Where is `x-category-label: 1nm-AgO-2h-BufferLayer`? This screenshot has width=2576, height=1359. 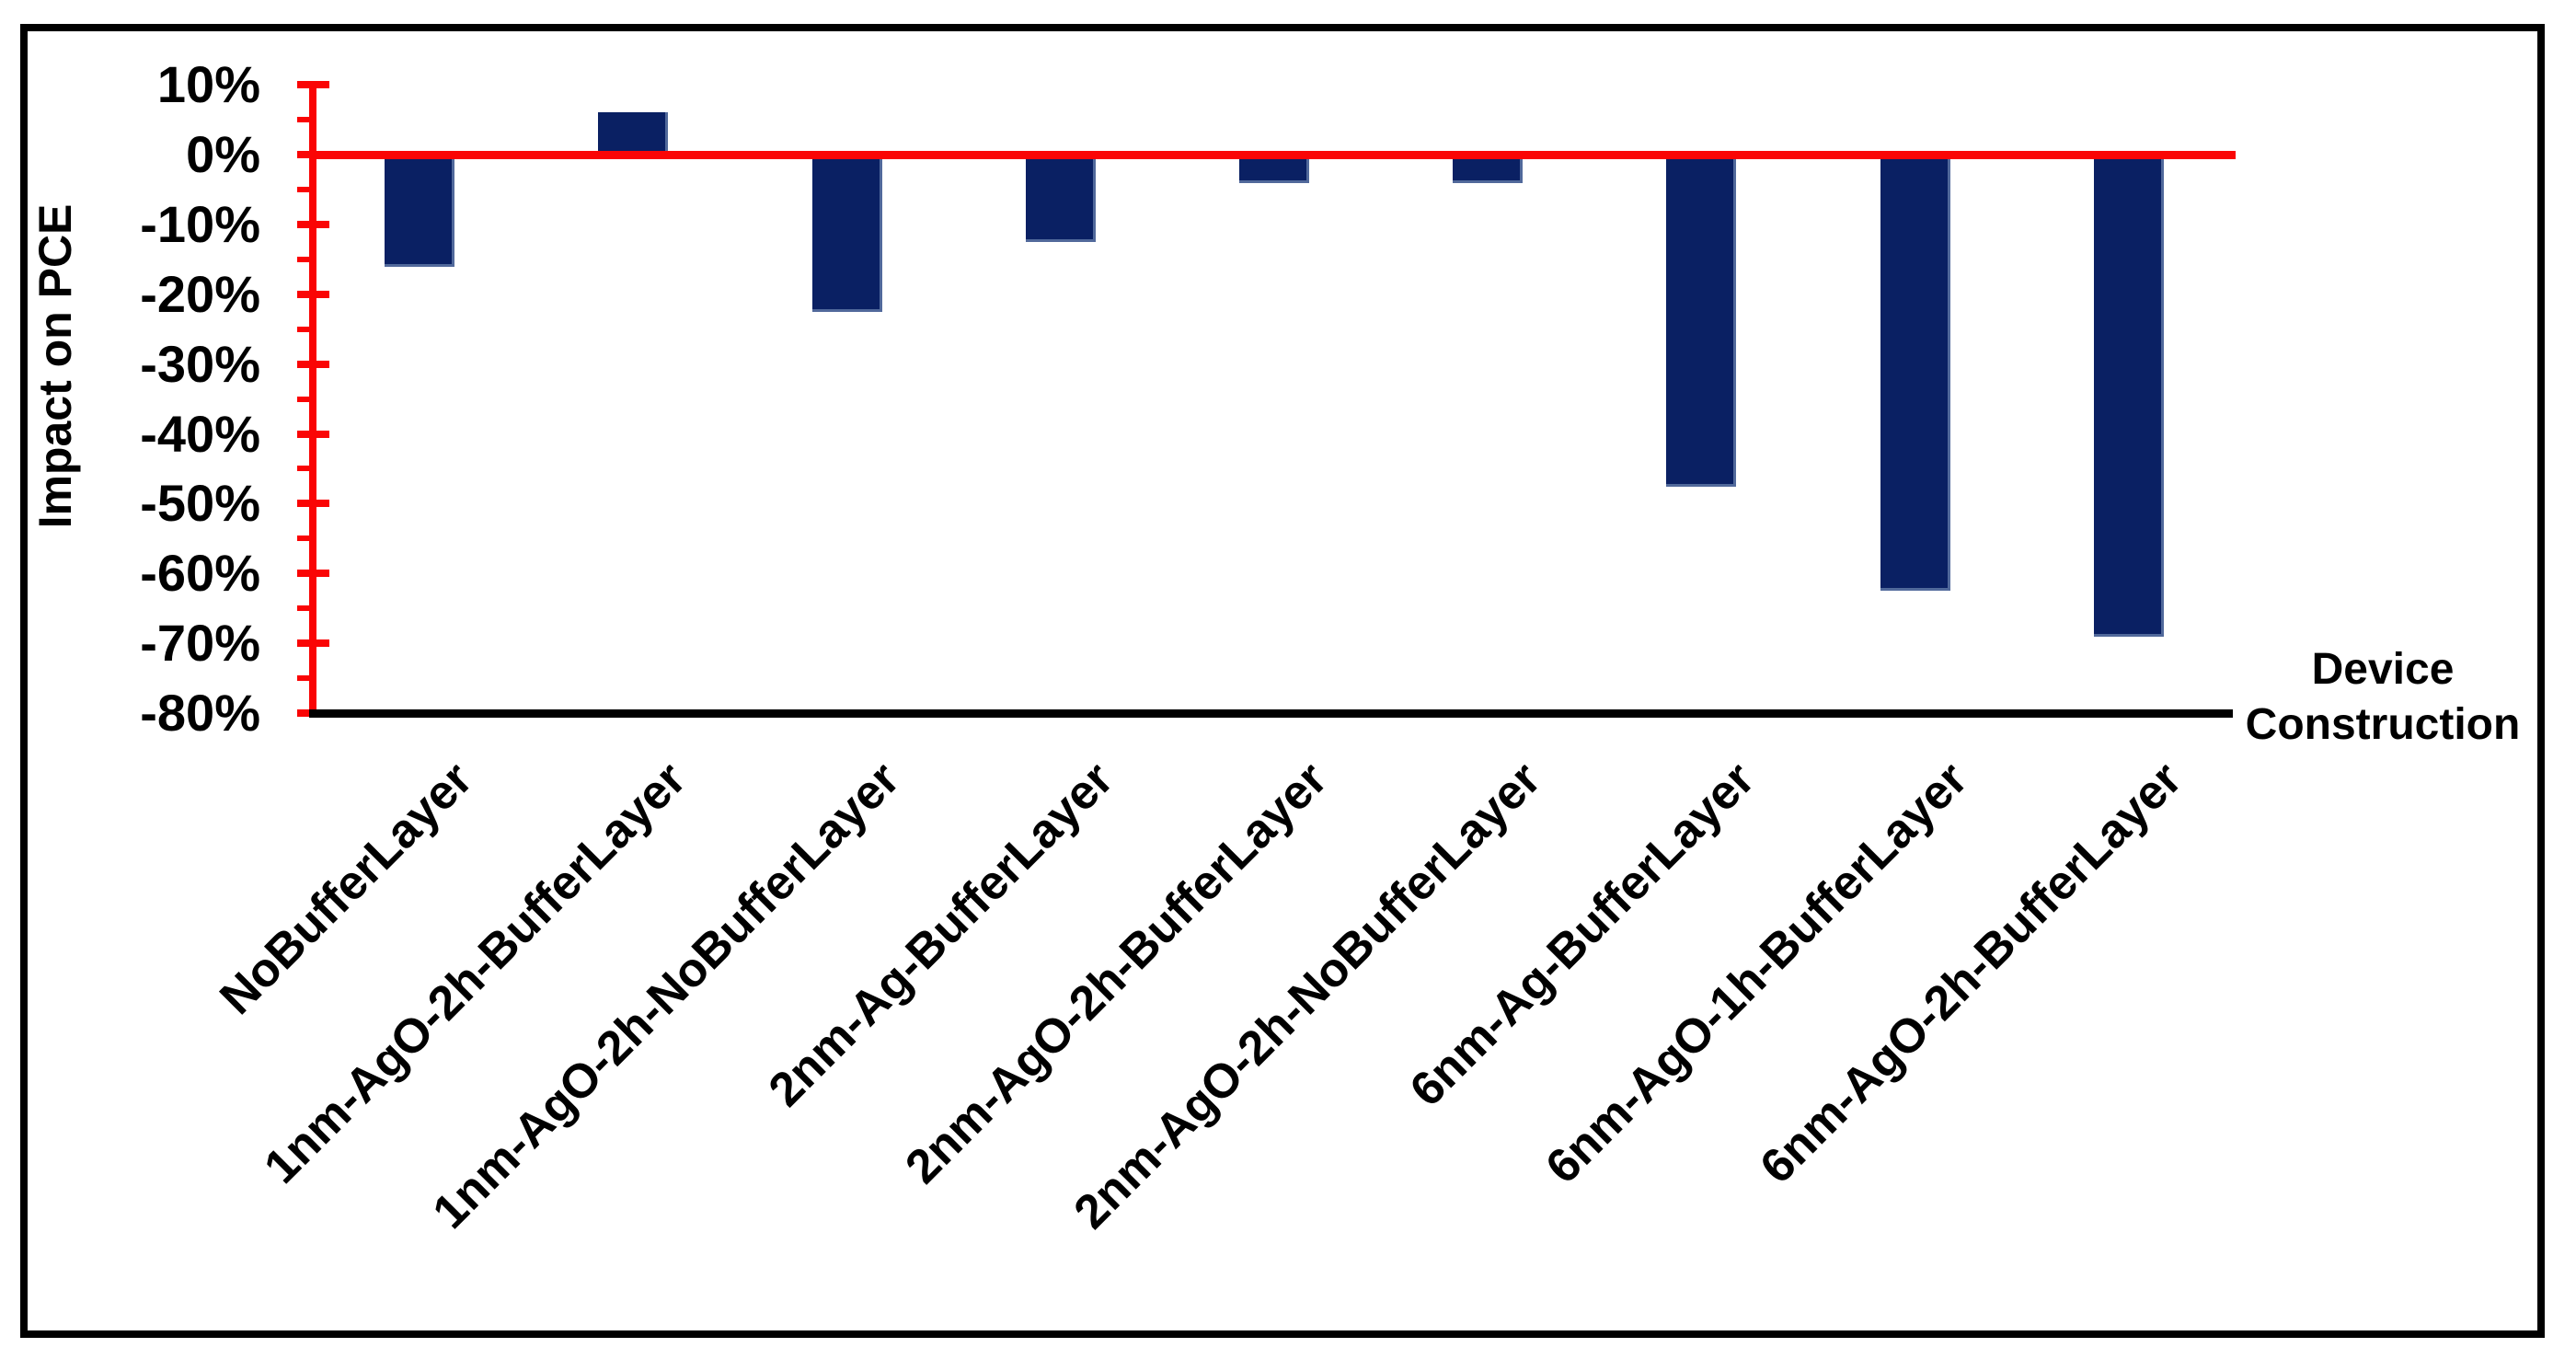
x-category-label: 1nm-AgO-2h-BufferLayer is located at coordinates (475, 973).